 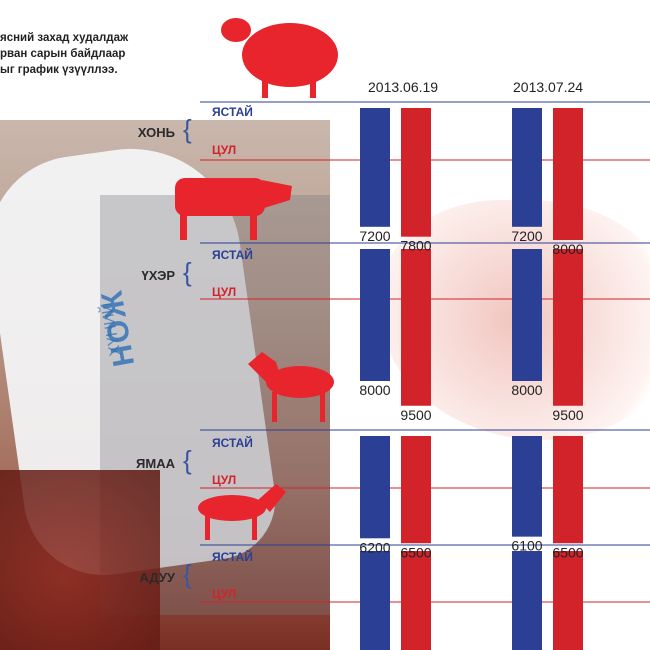 What do you see at coordinates (59, 70) in the screenshot?
I see `heading-line-3: ыг график үзүүллээ.` at bounding box center [59, 70].